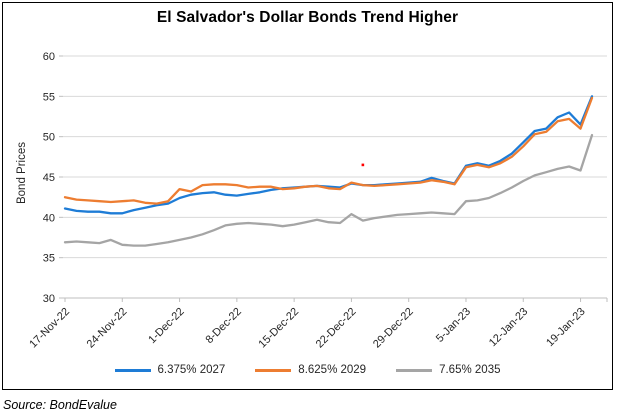 The image size is (619, 419). I want to click on x-tick-label: 15-Dec-22, so click(278, 328).